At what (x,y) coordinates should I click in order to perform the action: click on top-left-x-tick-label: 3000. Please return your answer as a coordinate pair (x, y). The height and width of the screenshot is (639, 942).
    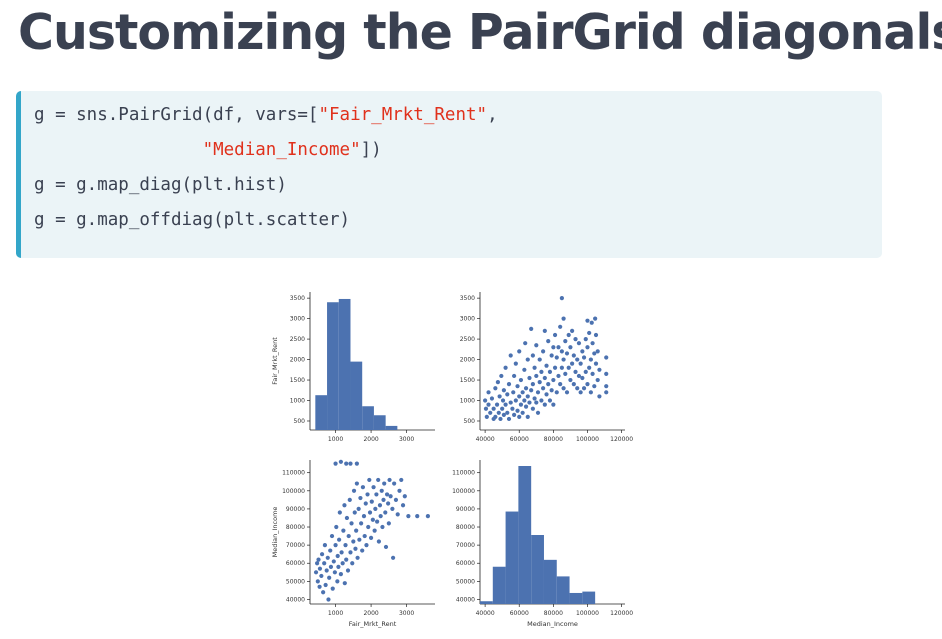
    Looking at the image, I should click on (406, 439).